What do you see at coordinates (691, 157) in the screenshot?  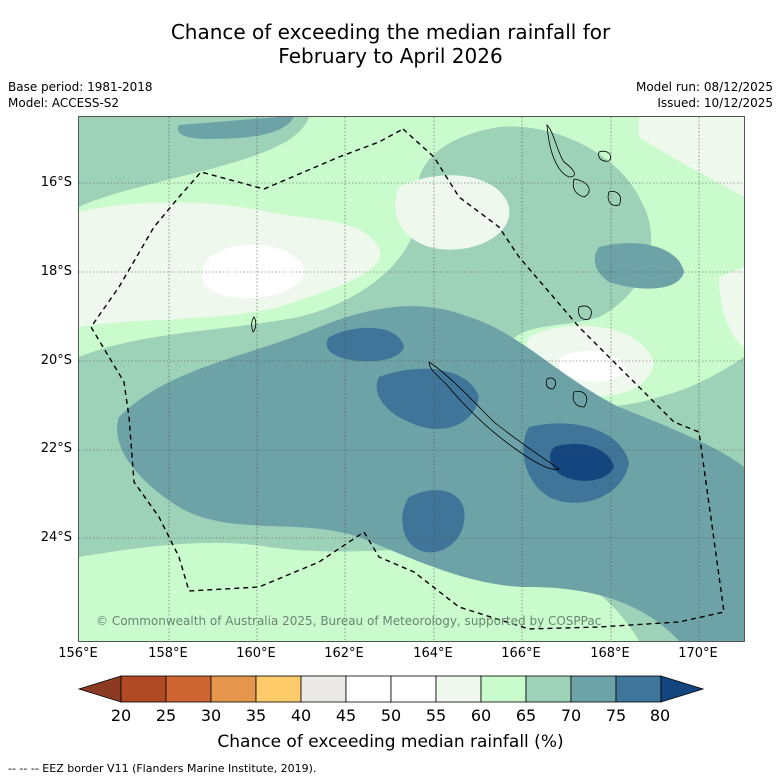 I see `band-55-60-northeast` at bounding box center [691, 157].